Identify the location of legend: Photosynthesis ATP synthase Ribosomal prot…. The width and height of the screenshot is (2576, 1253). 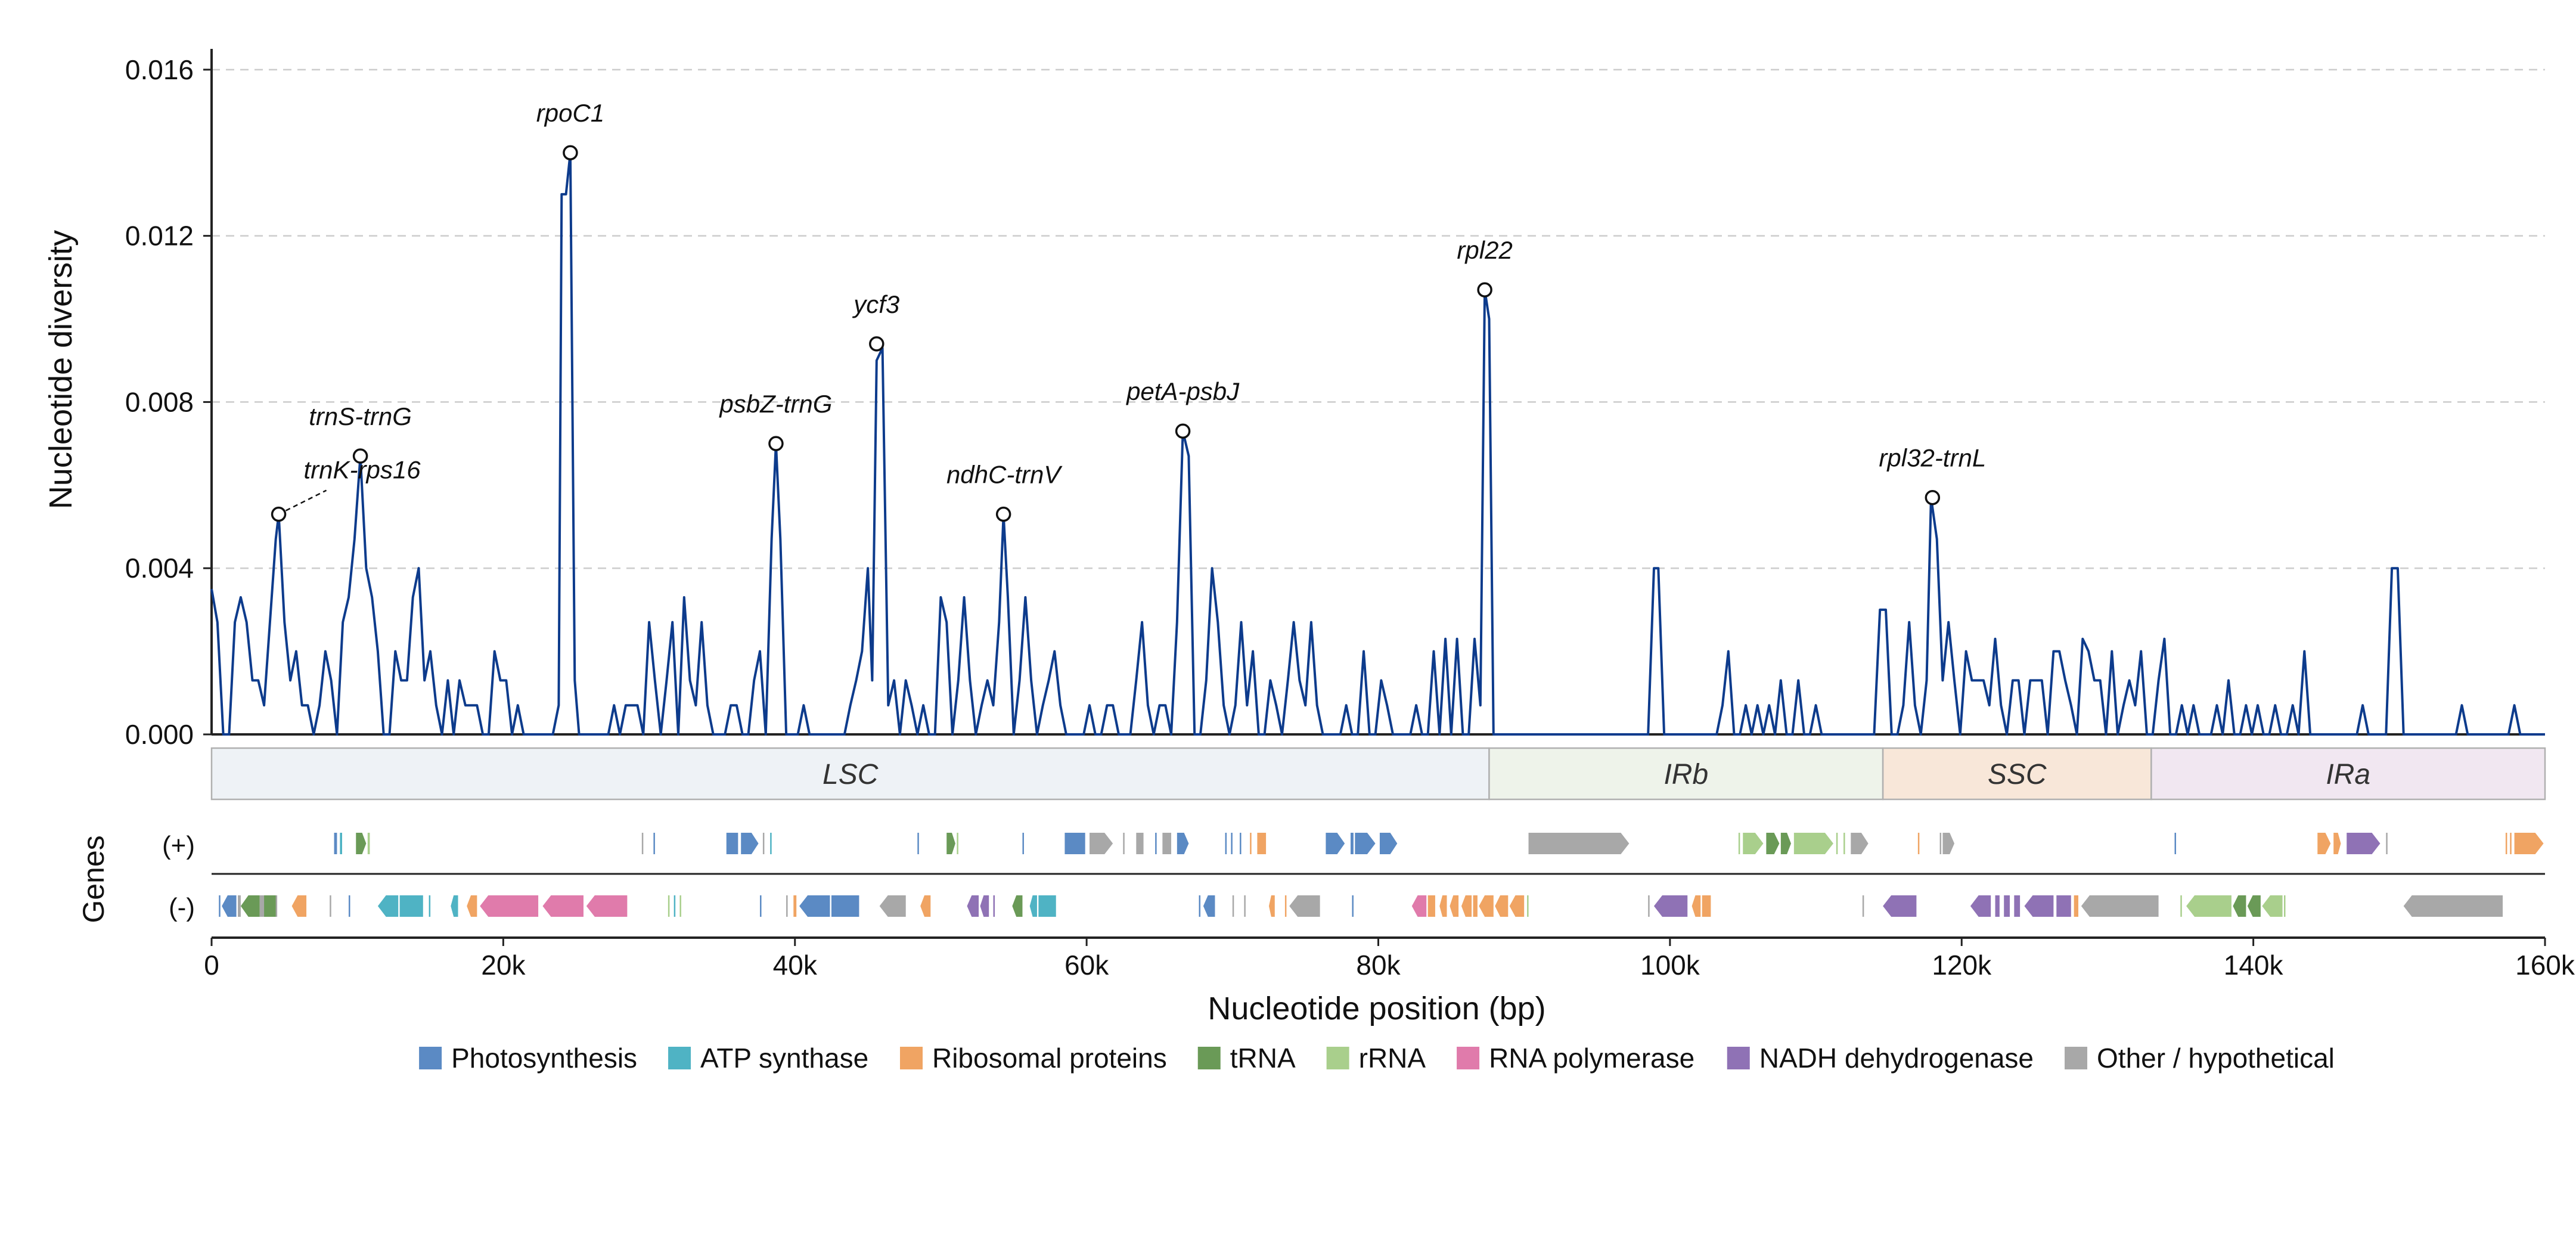
(1377, 1058).